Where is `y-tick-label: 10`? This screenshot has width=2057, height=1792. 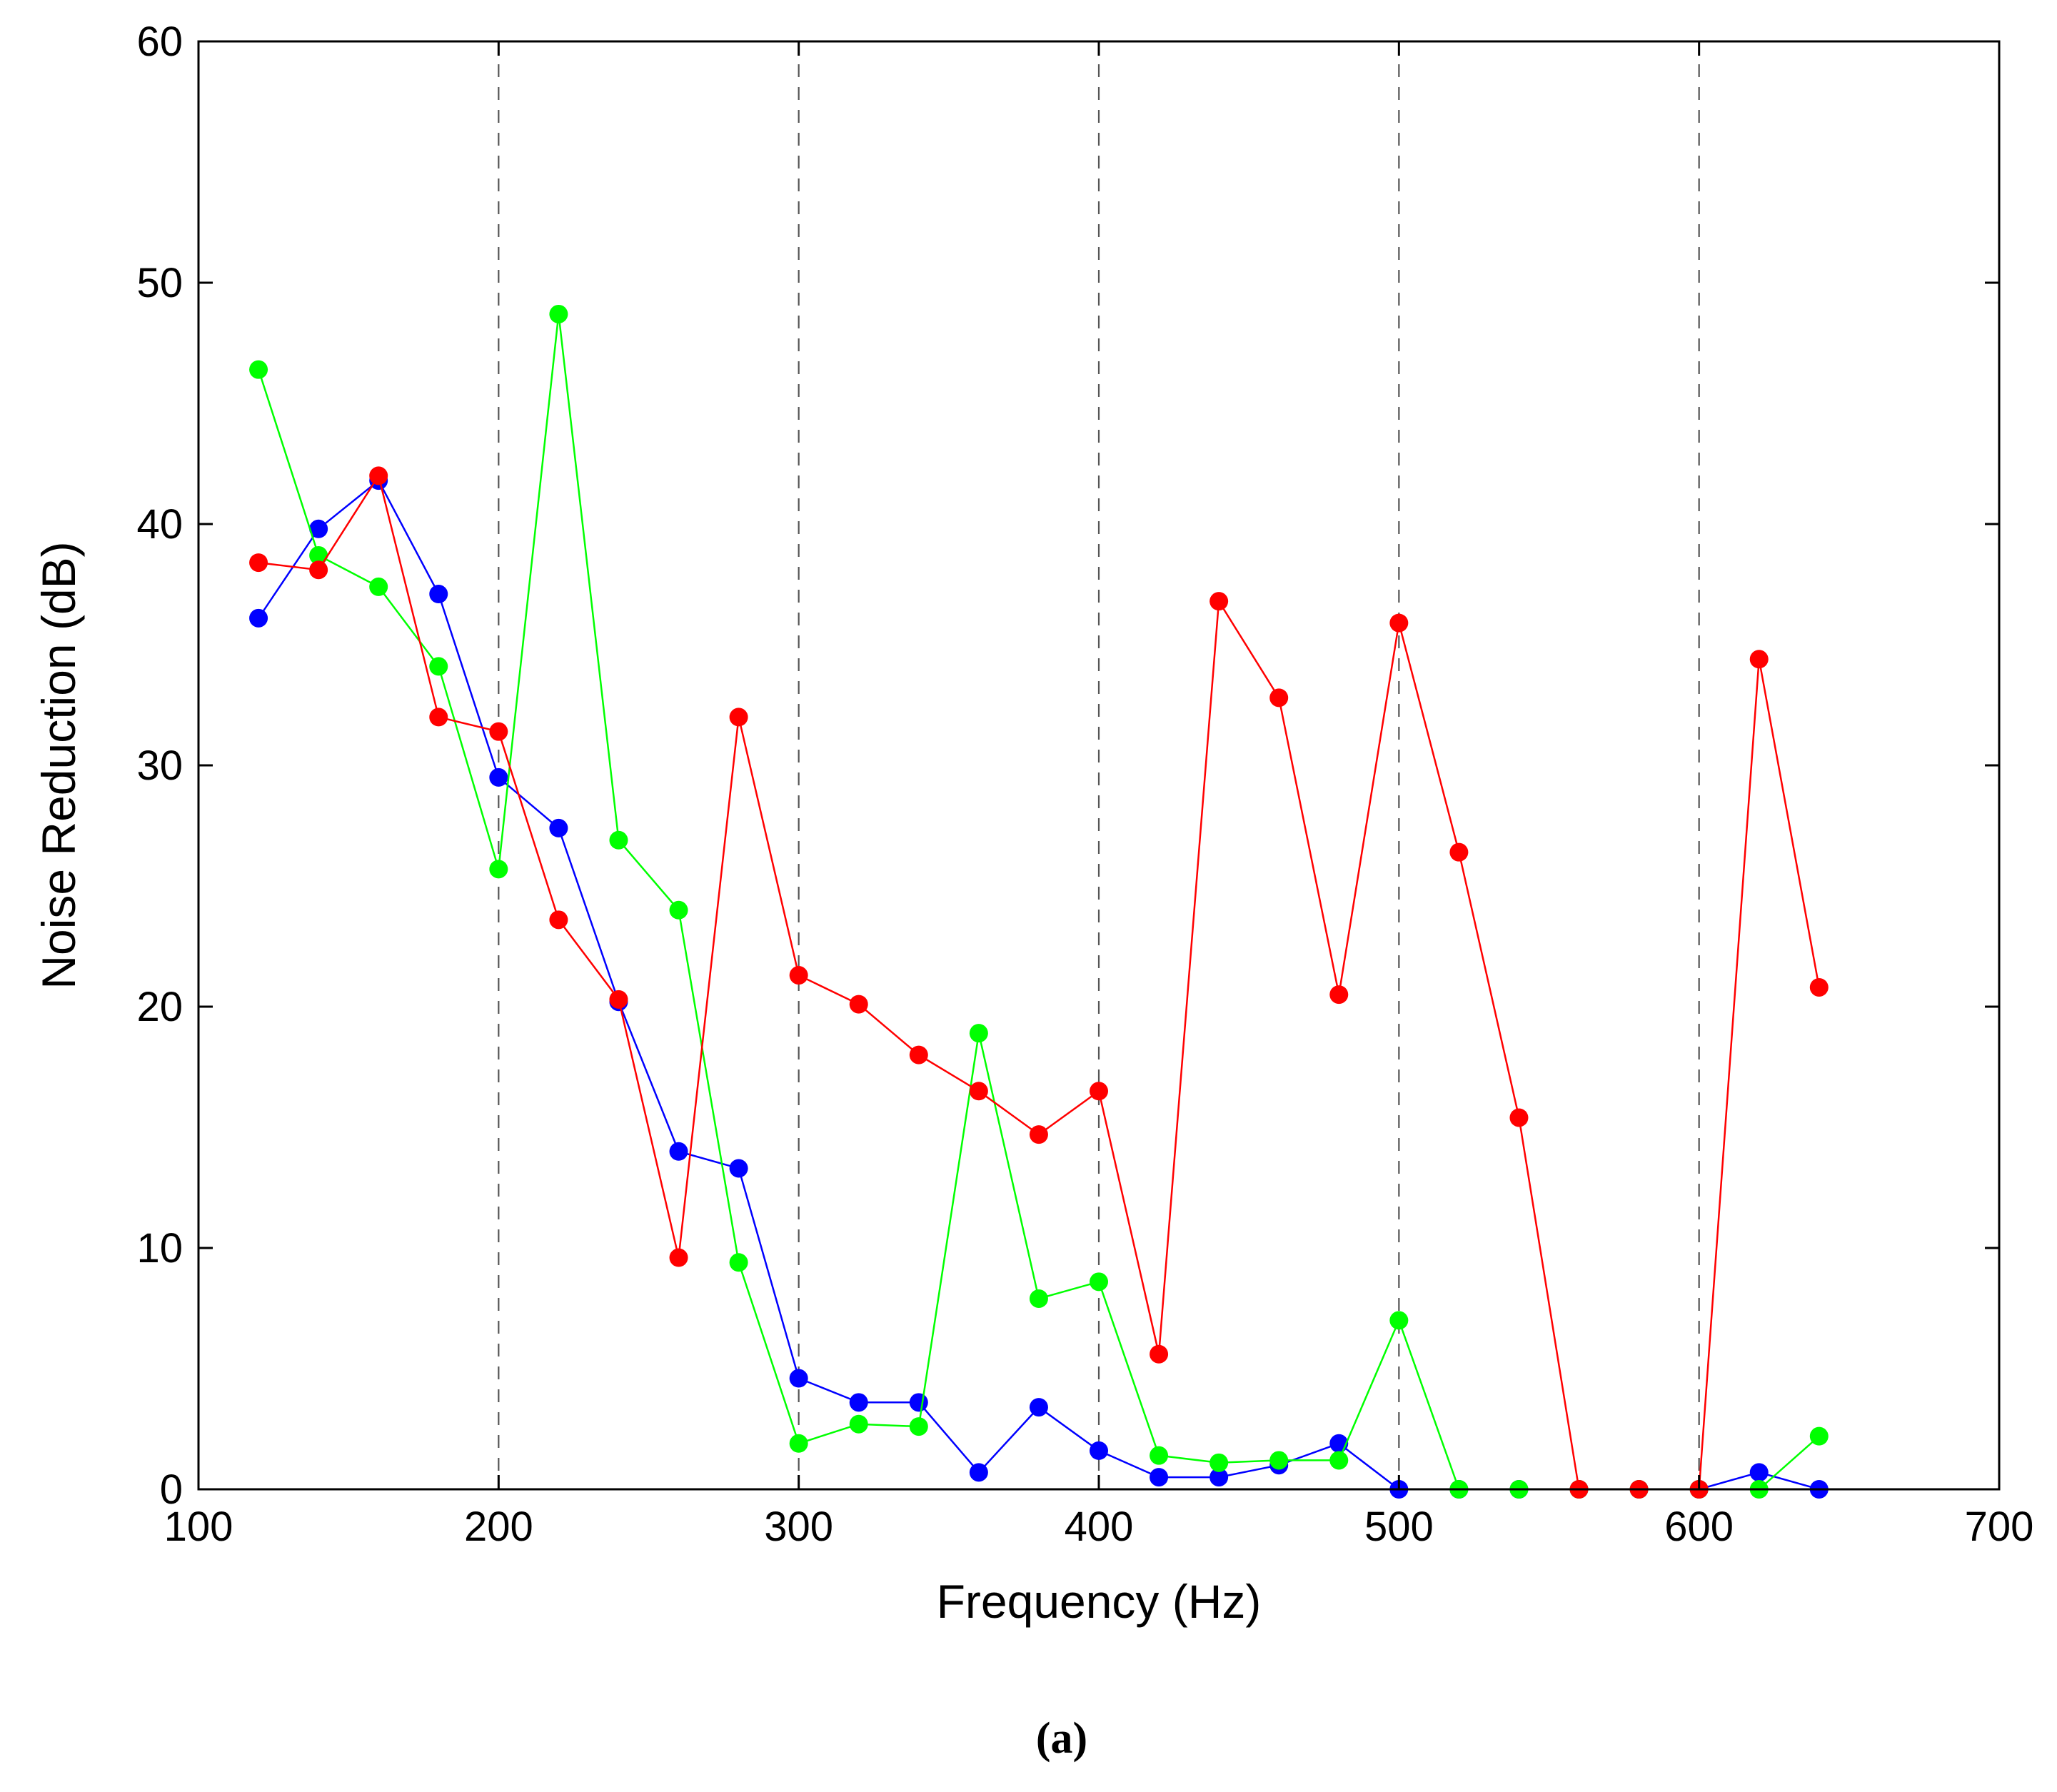
y-tick-label: 10 is located at coordinates (159, 1249).